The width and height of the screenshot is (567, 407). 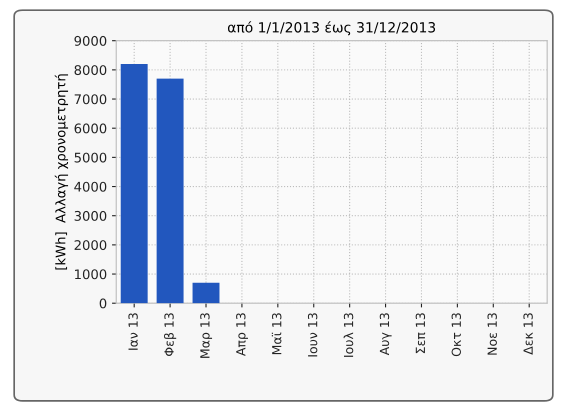 I want to click on x-tick-label: Ιαν 13, so click(x=133, y=331).